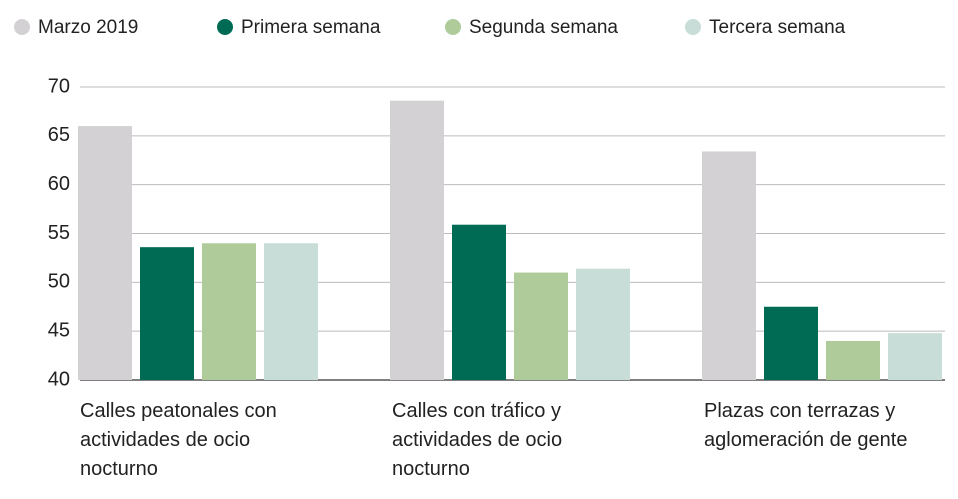  Describe the element at coordinates (88, 27) in the screenshot. I see `legend-label: Marzo 2019` at that location.